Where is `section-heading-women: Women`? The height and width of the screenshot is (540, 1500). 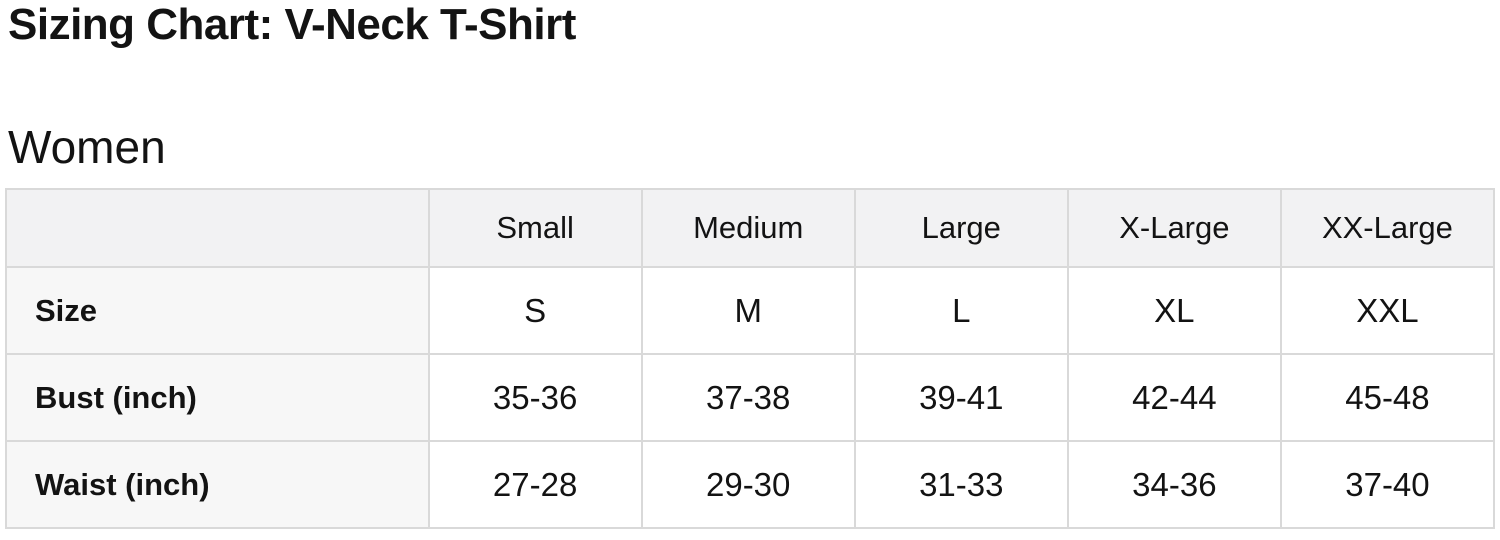
section-heading-women: Women is located at coordinates (87, 147).